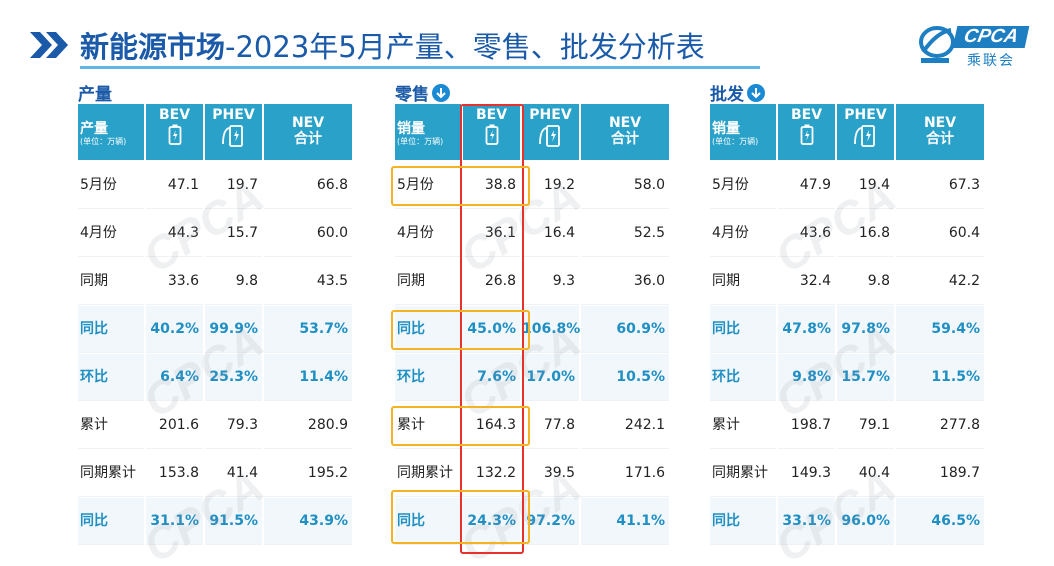  I want to click on table-cell: 201.6, so click(174, 425).